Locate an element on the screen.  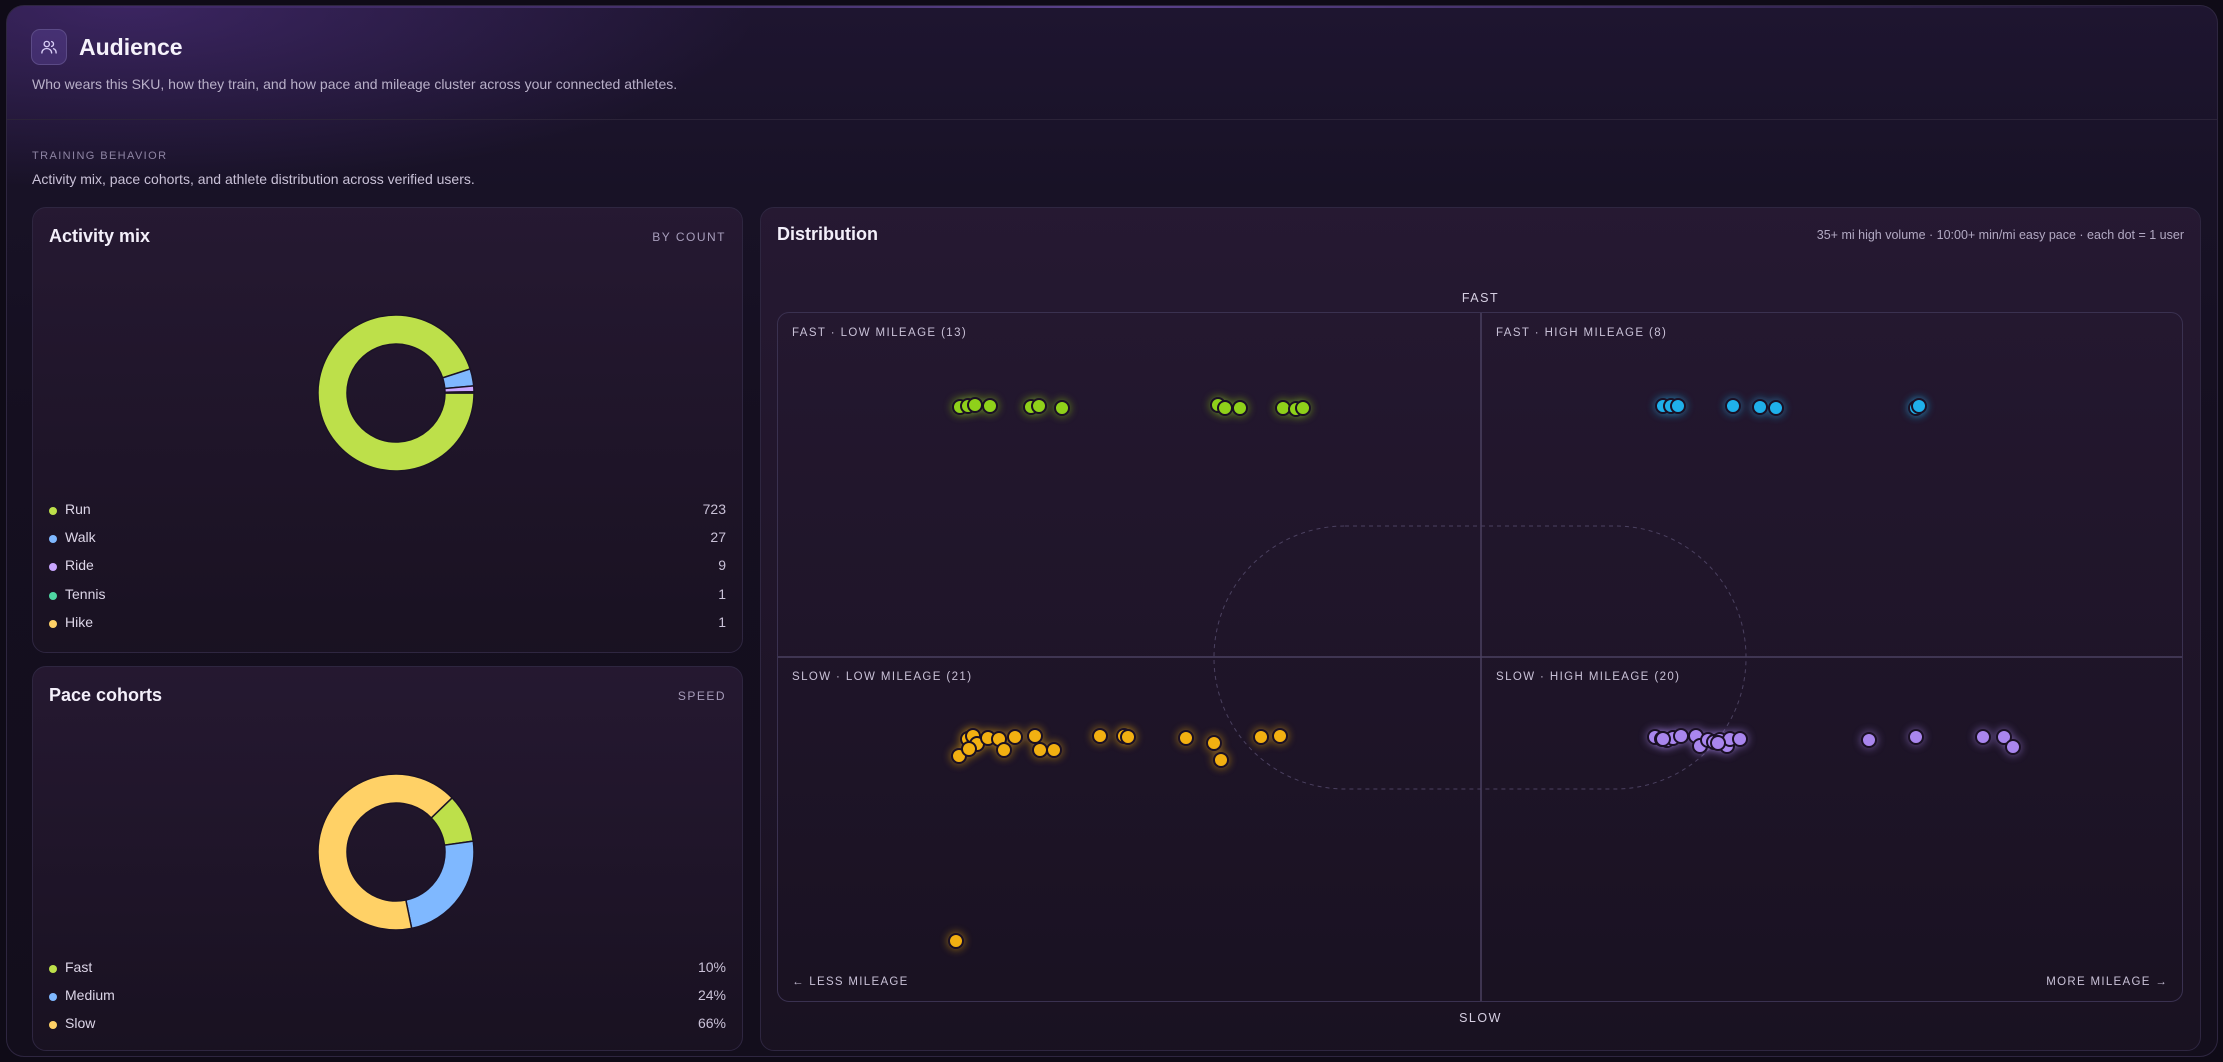
legend-label: Hike is located at coordinates (79, 621).